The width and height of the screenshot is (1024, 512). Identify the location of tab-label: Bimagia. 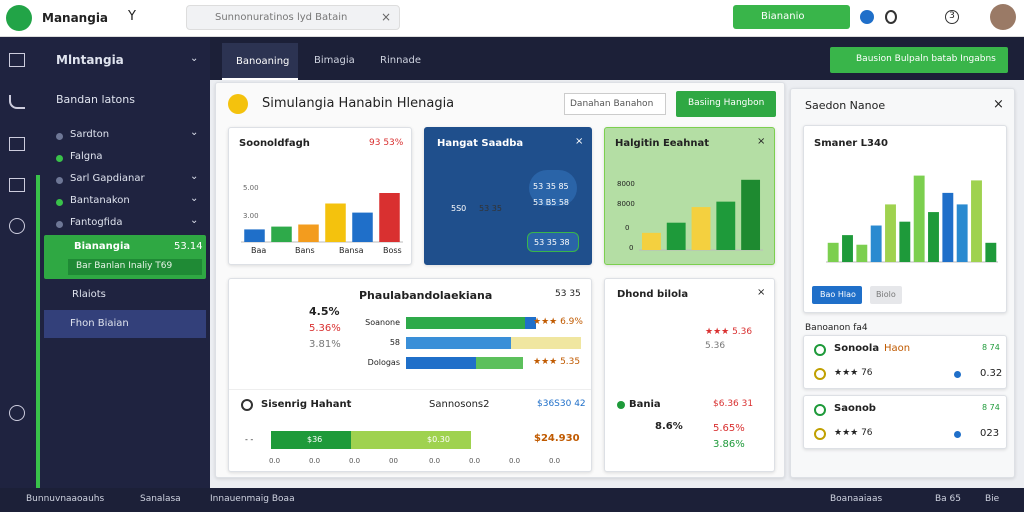
(334, 60).